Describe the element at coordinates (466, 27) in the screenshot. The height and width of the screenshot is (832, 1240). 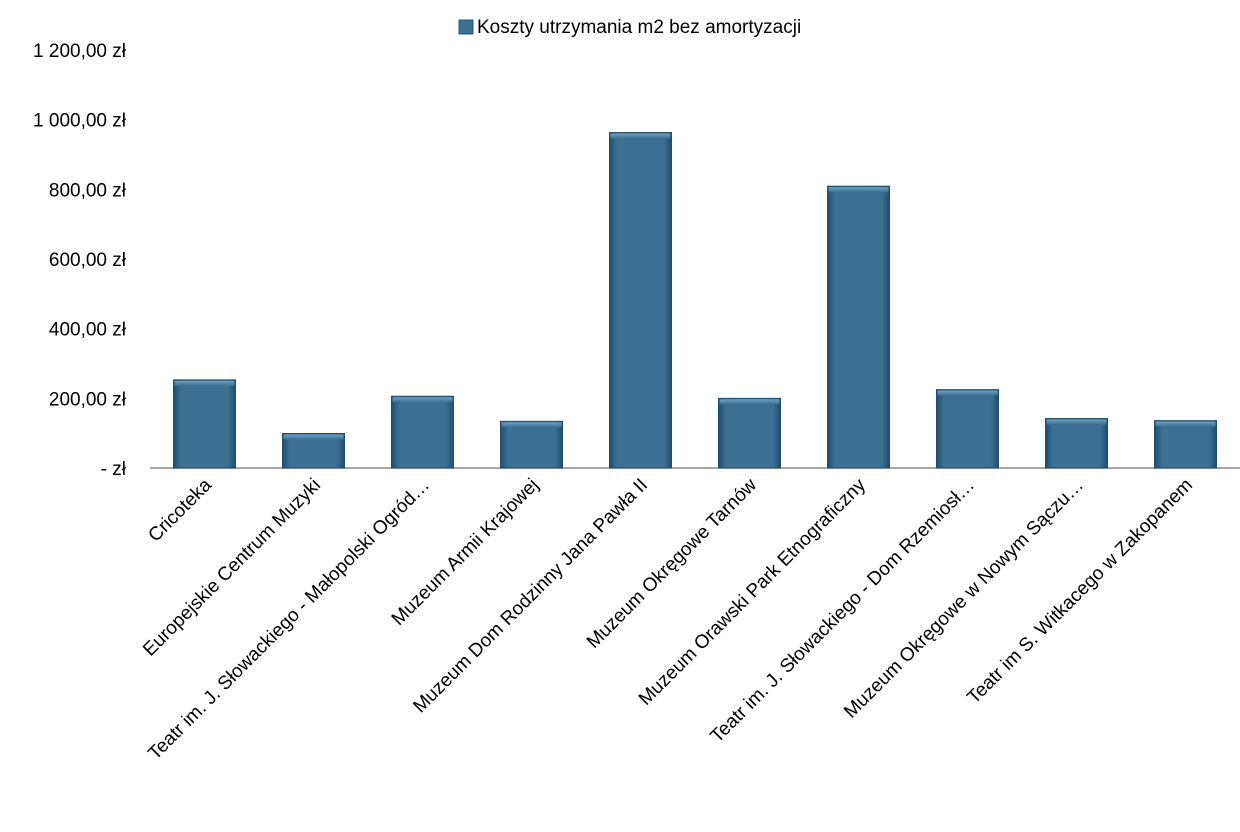
I see `legend-swatch` at that location.